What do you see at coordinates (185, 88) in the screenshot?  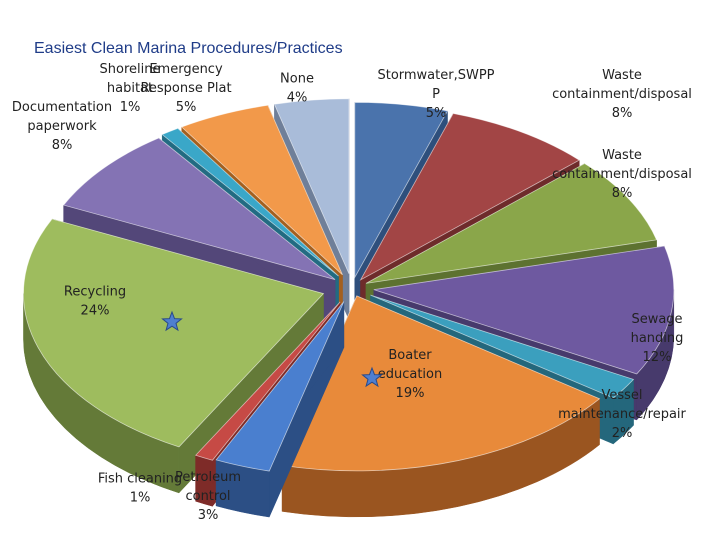 I see `slice-label-11: Emergency Response Plat 5%` at bounding box center [185, 88].